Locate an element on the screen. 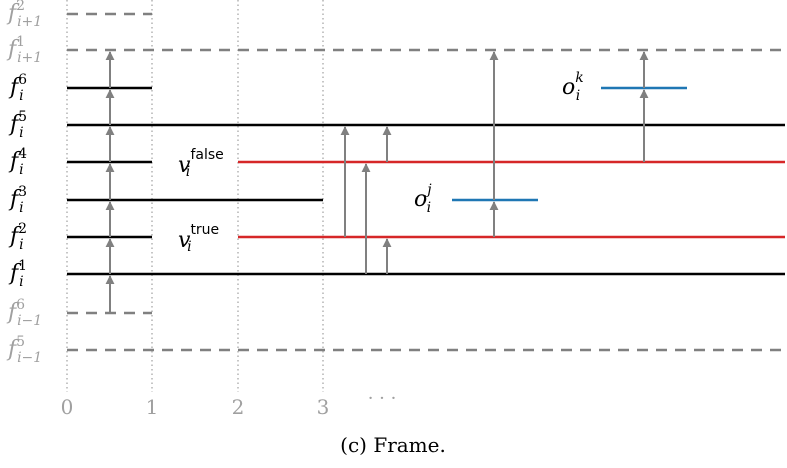  level-label-f-i-4: f4 i is located at coordinates (17, 162).